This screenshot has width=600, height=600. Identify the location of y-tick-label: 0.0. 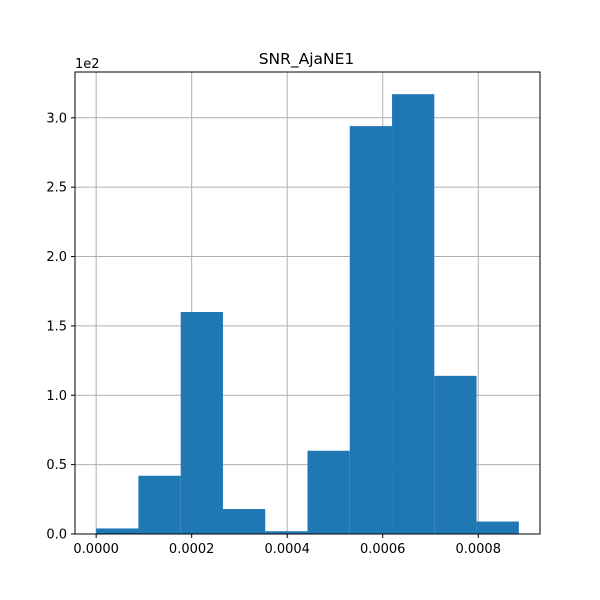
(56, 535).